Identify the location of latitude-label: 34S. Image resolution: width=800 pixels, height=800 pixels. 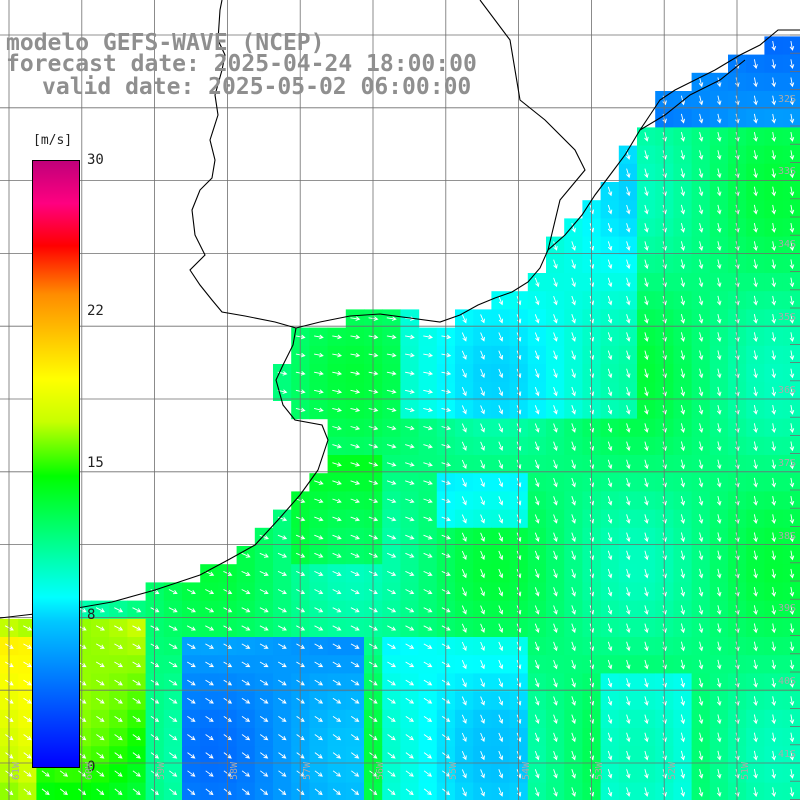
(786, 244).